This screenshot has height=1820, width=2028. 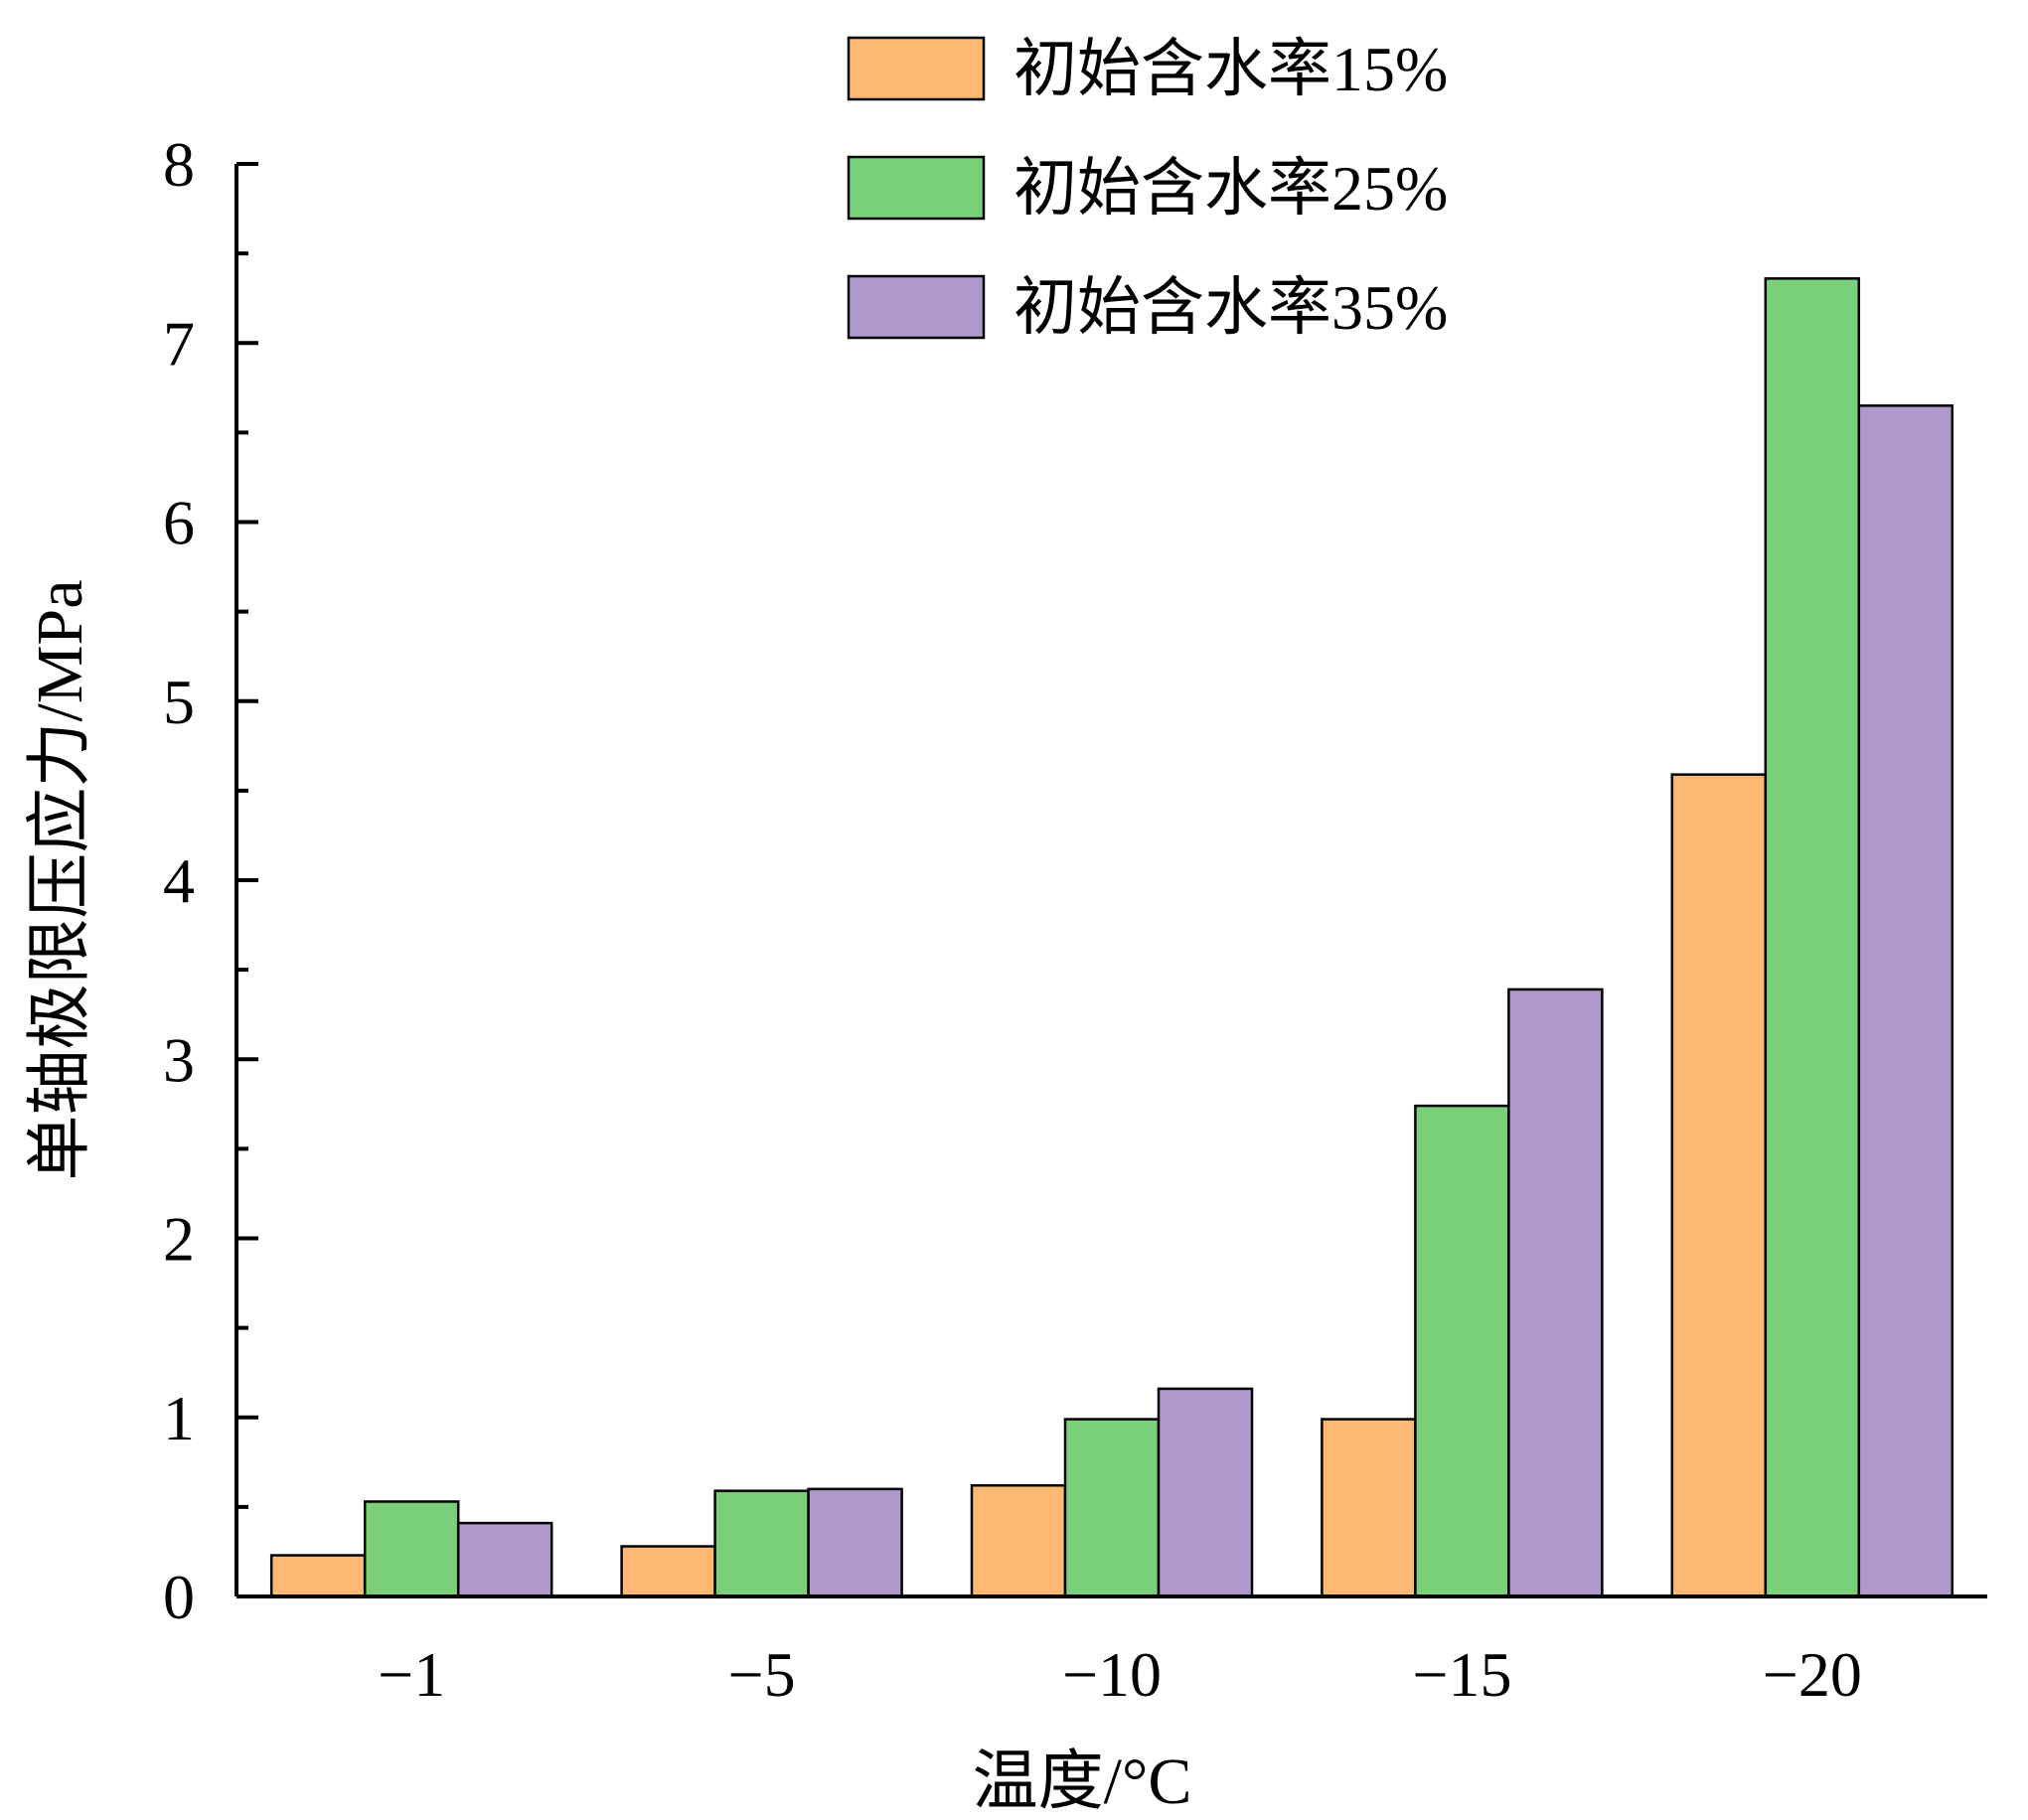 I want to click on y-tick-label: 5, so click(x=179, y=702).